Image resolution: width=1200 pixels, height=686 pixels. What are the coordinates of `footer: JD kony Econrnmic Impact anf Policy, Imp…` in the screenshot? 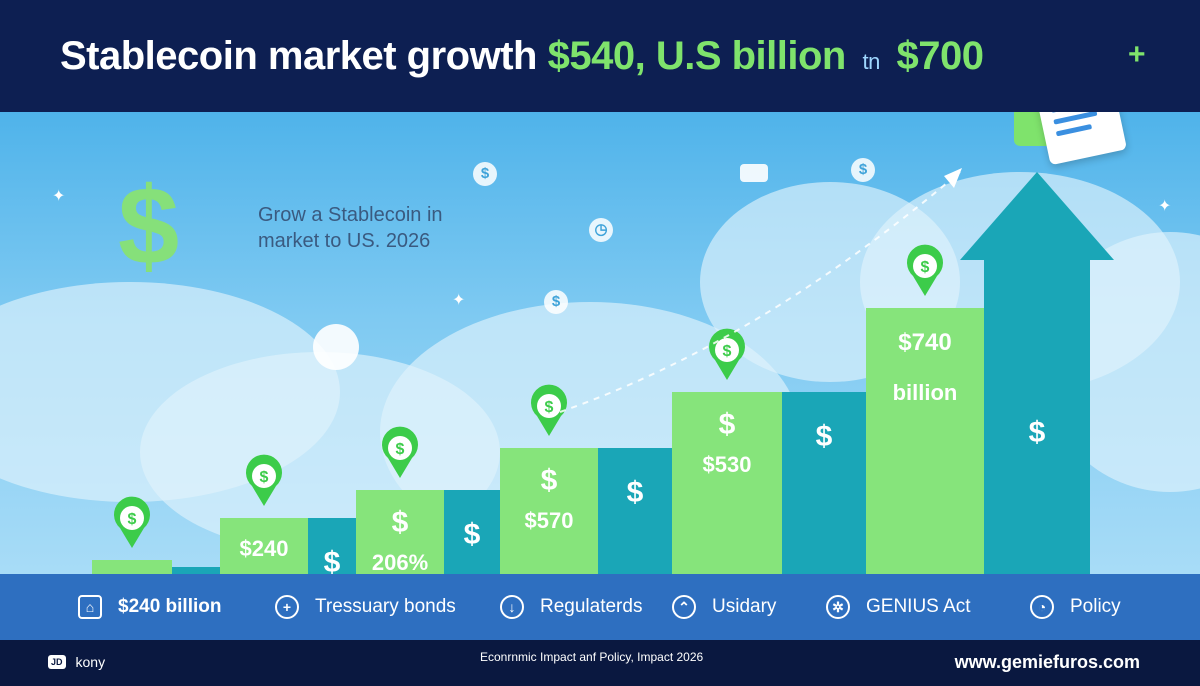 It's located at (600, 663).